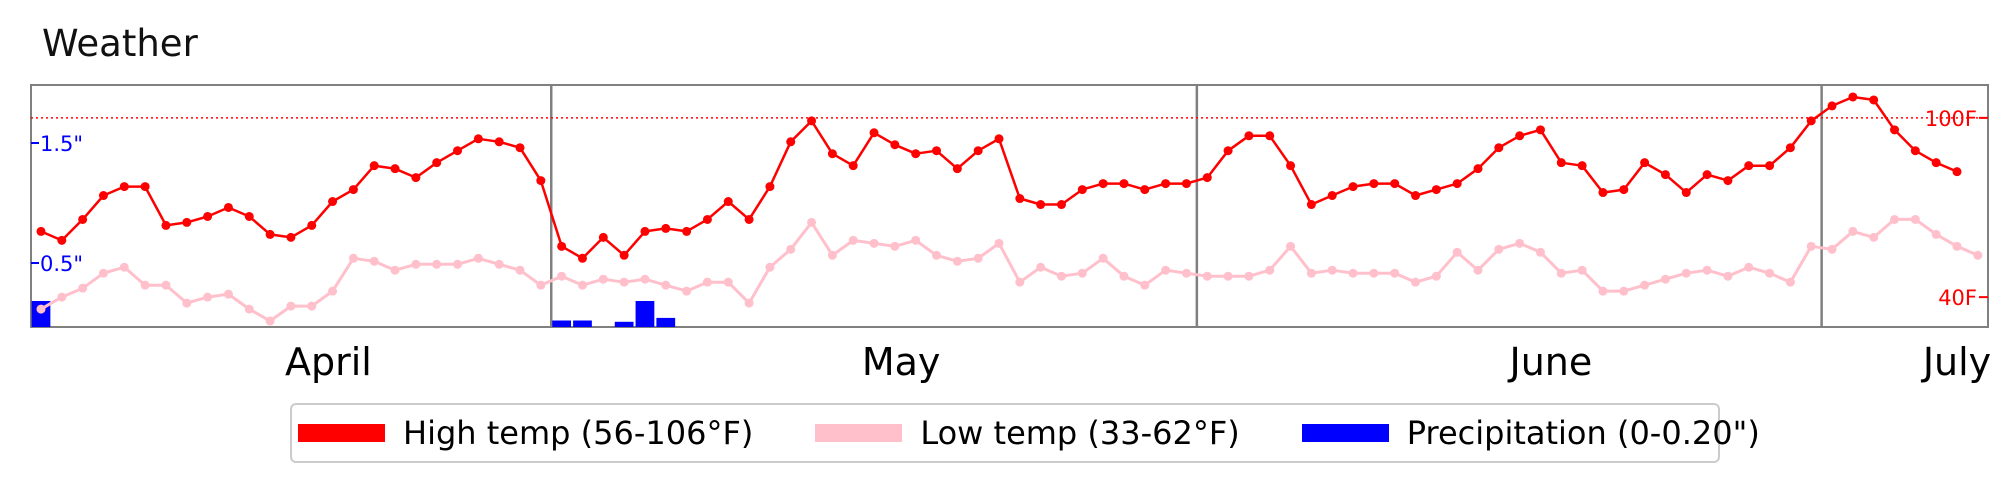 The height and width of the screenshot is (492, 2010). I want to click on precip-tick-label-0: 1.5", so click(61, 144).